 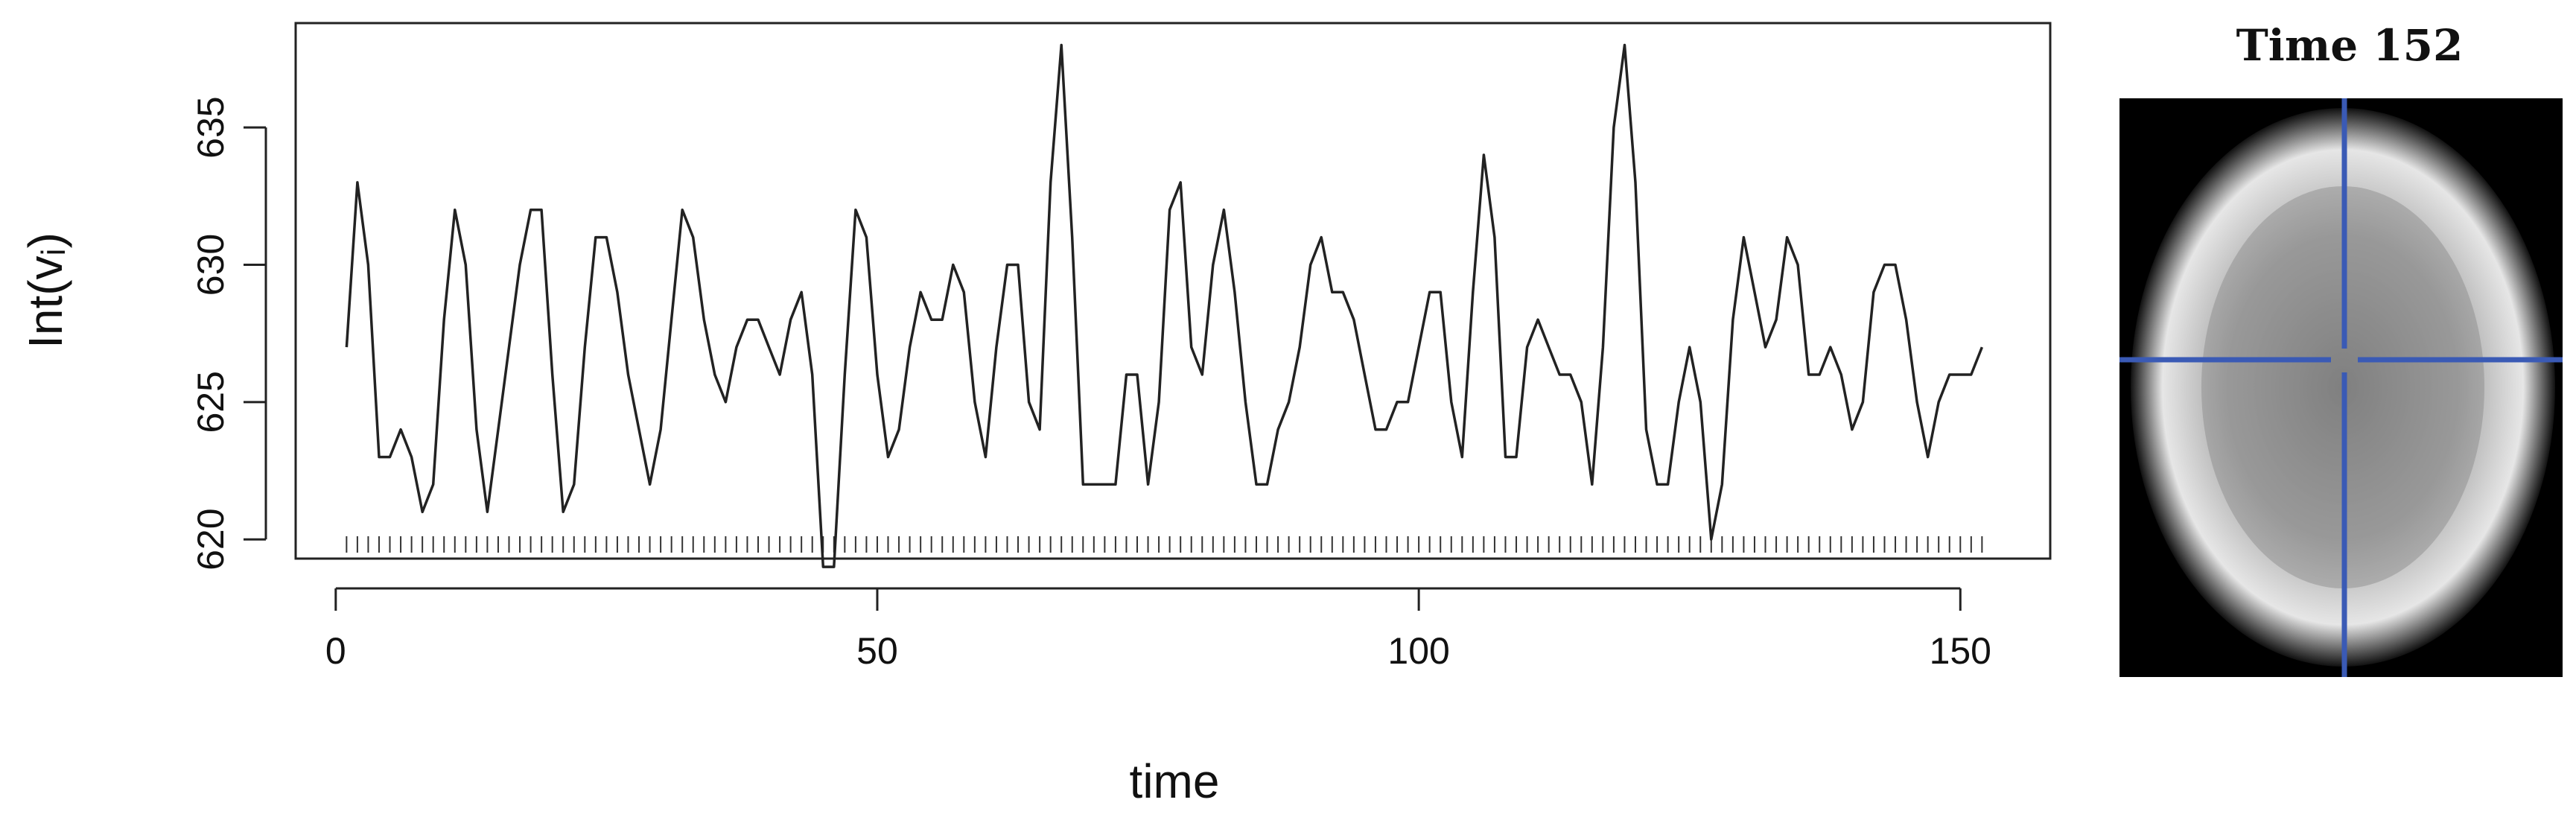 I want to click on image-title: Time 152, so click(x=2350, y=45).